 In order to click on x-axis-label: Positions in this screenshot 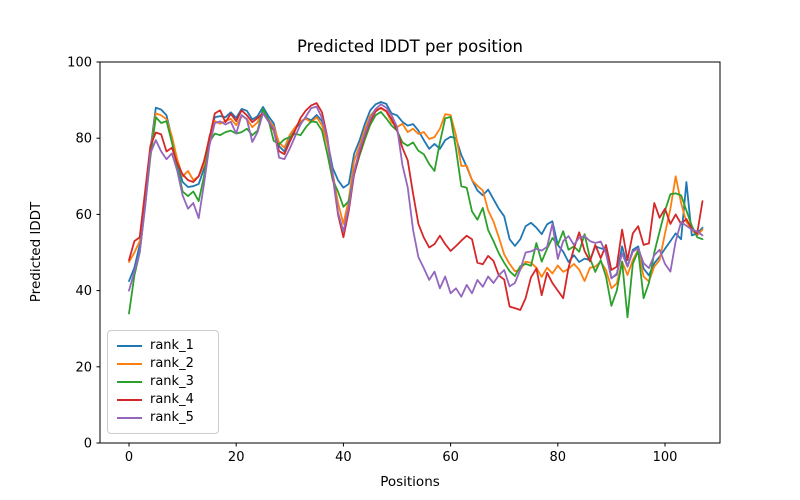, I will do `click(410, 482)`.